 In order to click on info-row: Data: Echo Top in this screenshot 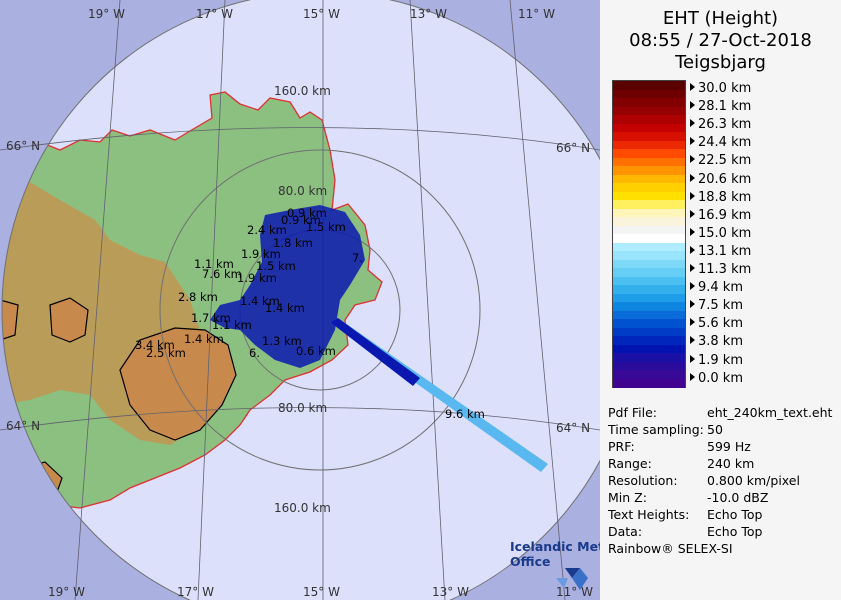, I will do `click(723, 531)`.